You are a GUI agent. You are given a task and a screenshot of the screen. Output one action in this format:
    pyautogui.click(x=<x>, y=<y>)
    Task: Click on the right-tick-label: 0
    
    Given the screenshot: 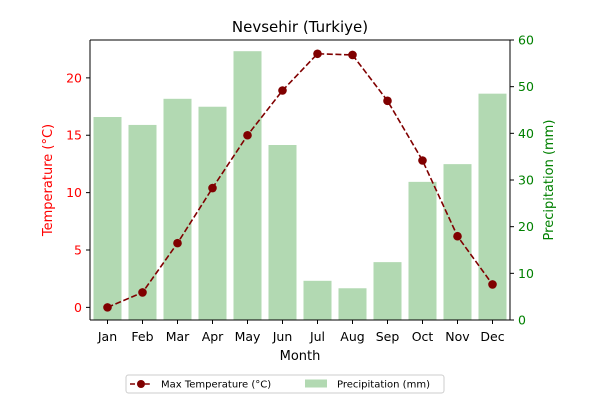 What is the action you would take?
    pyautogui.click(x=522, y=320)
    